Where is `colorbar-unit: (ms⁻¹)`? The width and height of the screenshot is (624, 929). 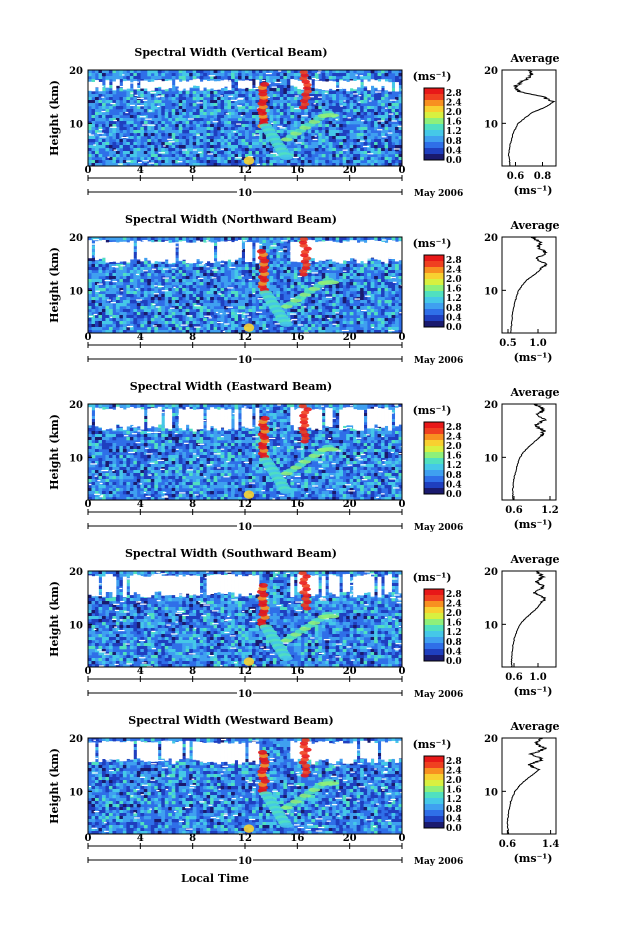
colorbar-unit: (ms⁻¹) is located at coordinates (432, 243).